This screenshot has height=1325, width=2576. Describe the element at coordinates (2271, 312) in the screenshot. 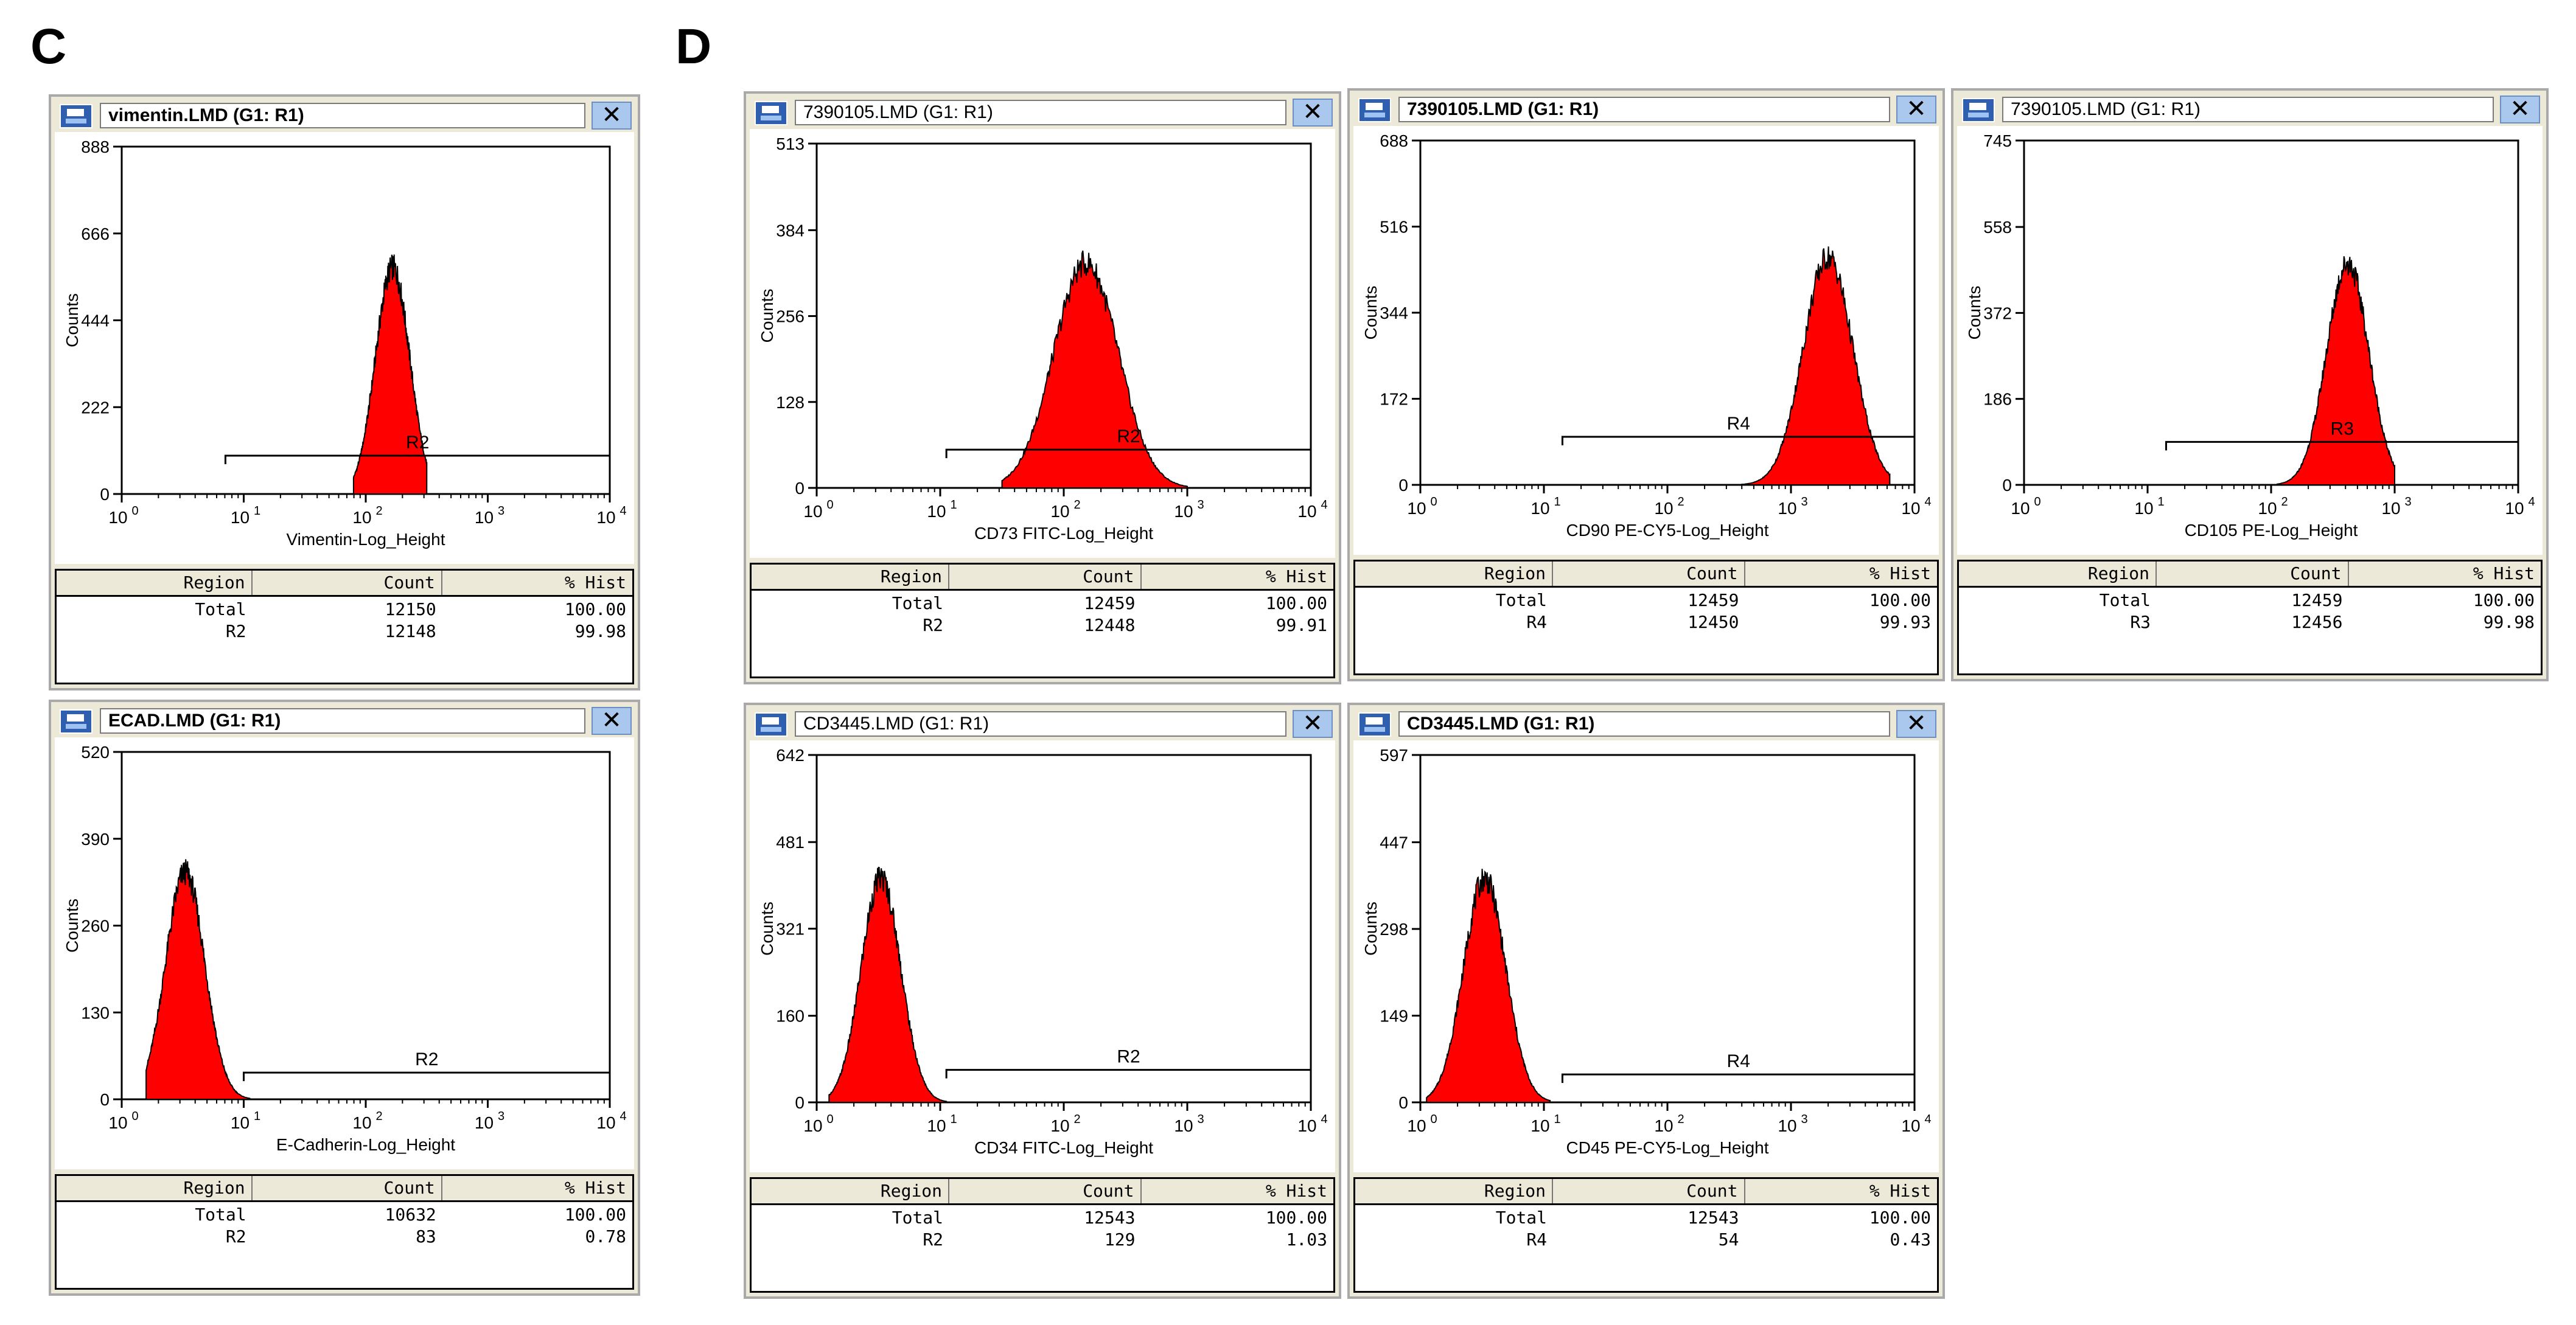

I see `plot-frame` at that location.